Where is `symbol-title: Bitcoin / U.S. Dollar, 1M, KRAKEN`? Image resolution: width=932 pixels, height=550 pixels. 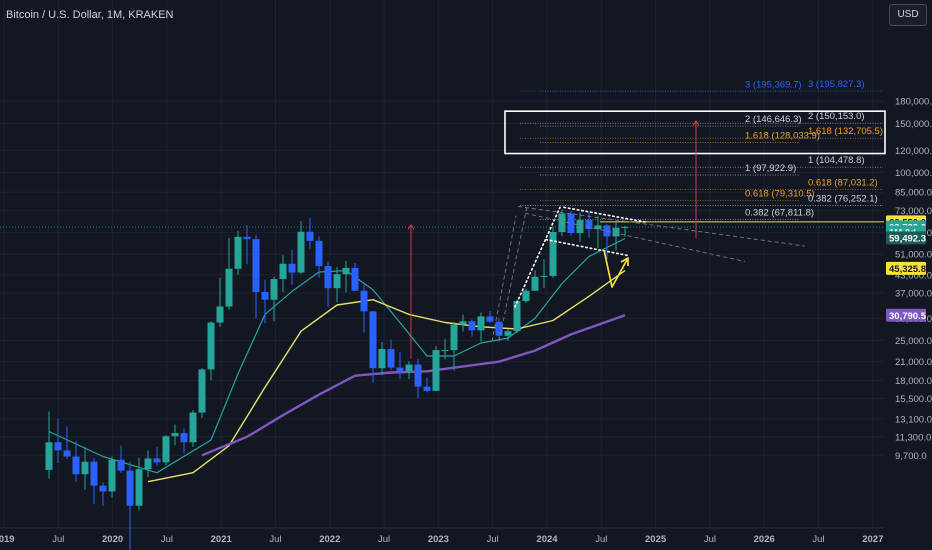
symbol-title: Bitcoin / U.S. Dollar, 1M, KRAKEN is located at coordinates (90, 15).